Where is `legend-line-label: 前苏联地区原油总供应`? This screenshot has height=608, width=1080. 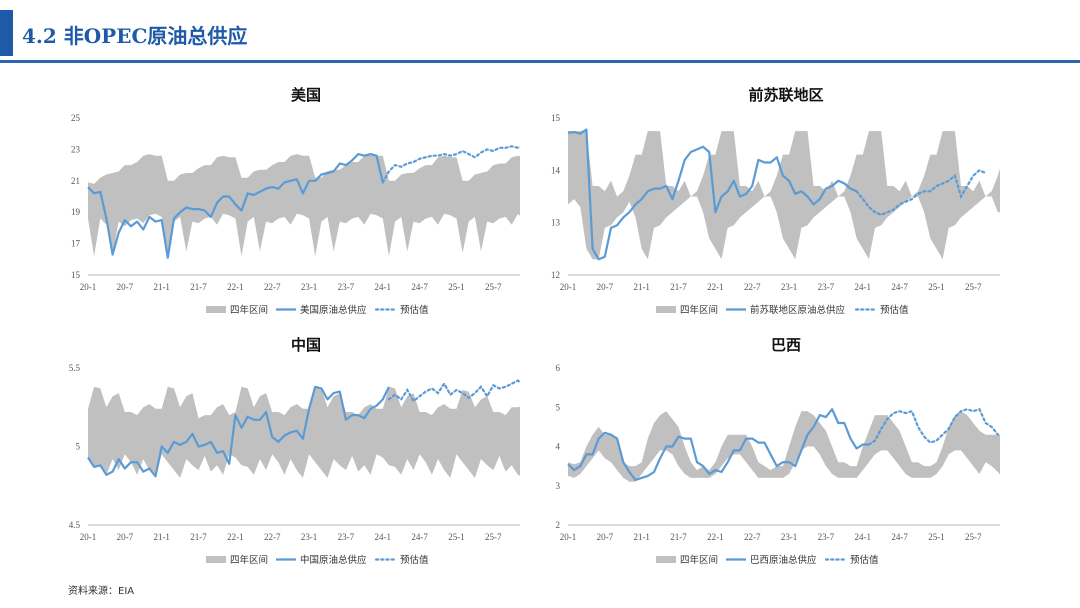
legend-line-label: 前苏联地区原油总供应 is located at coordinates (798, 310).